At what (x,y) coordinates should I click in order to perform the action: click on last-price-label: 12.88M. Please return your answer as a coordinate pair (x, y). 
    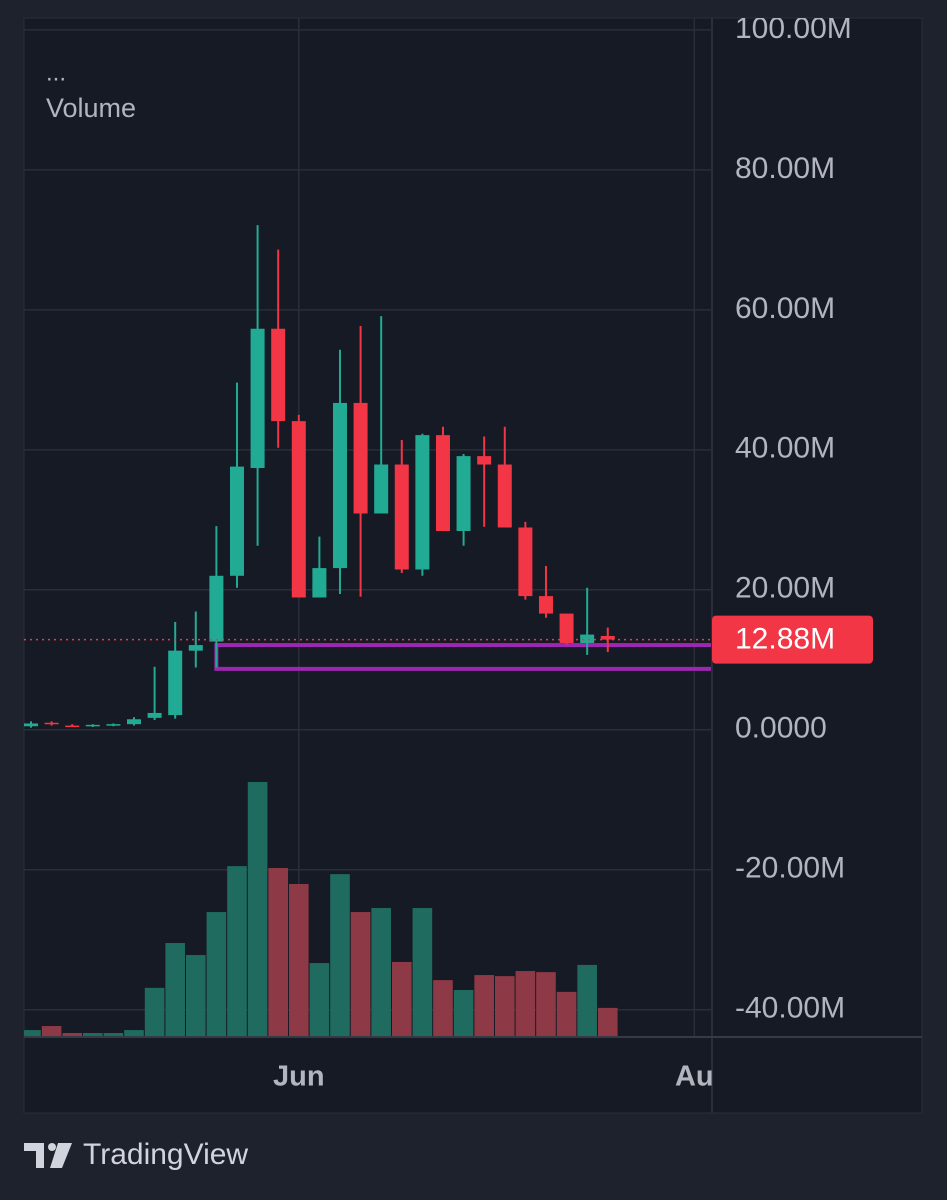
    Looking at the image, I should click on (785, 639).